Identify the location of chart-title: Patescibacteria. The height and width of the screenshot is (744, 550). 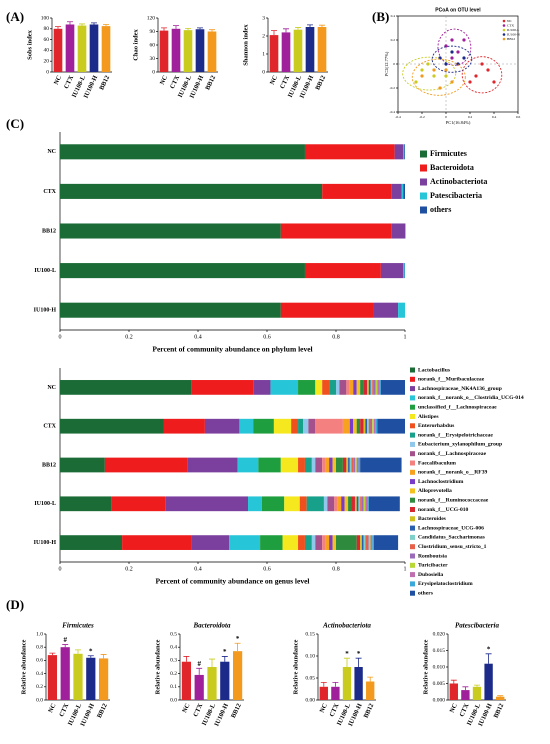
(477, 626).